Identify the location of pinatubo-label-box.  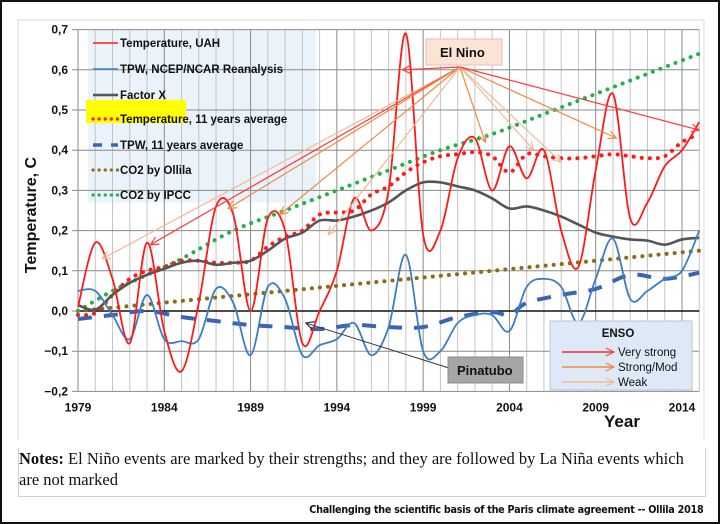
(485, 370).